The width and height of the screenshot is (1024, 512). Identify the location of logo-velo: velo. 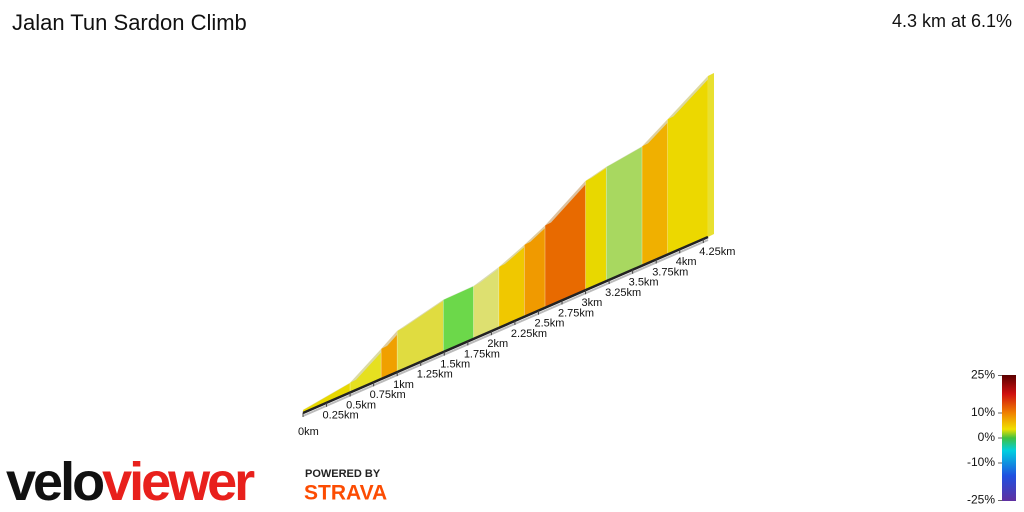
(54, 482).